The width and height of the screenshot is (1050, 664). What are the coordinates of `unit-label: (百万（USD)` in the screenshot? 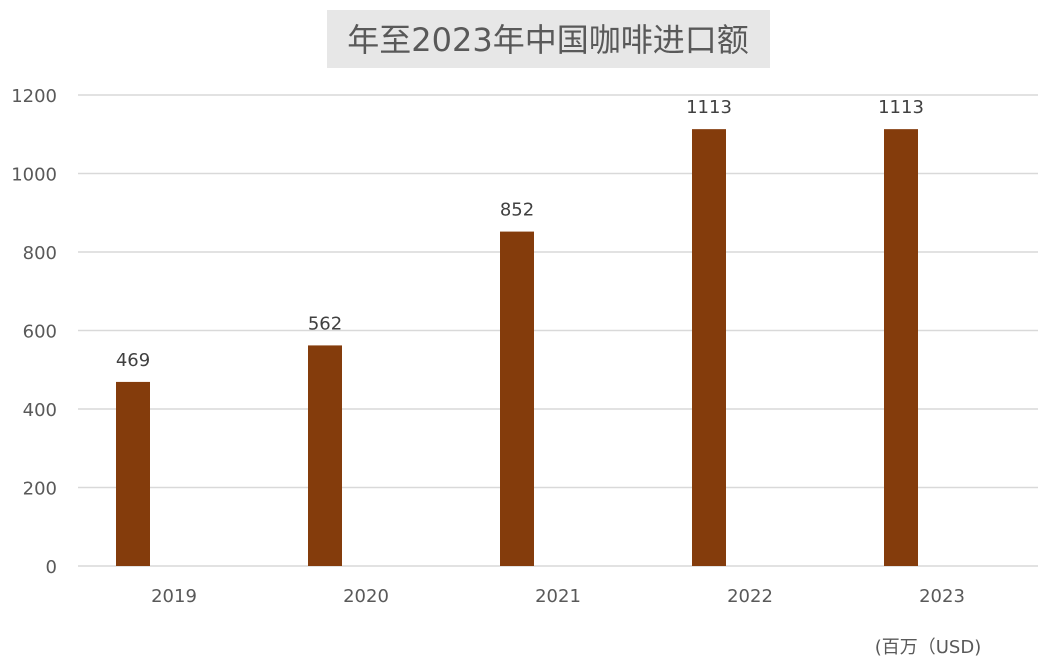 It's located at (928, 647).